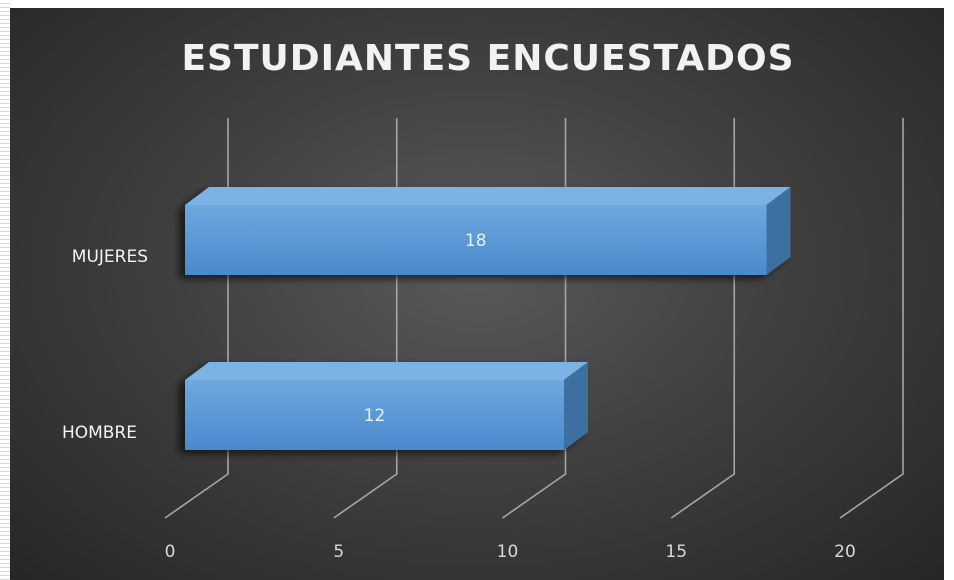 The height and width of the screenshot is (580, 954). Describe the element at coordinates (99, 433) in the screenshot. I see `category-label-hombre: HOMBRE` at that location.